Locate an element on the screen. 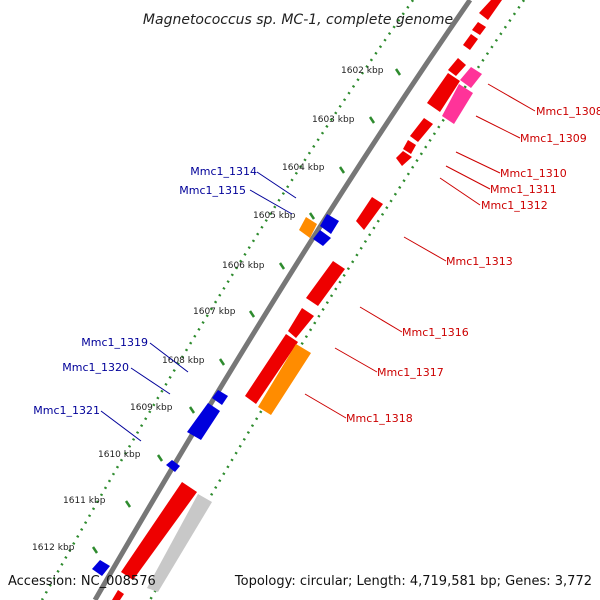 This screenshot has width=600, height=600. gene-label: Mmc1_1310 is located at coordinates (533, 173).